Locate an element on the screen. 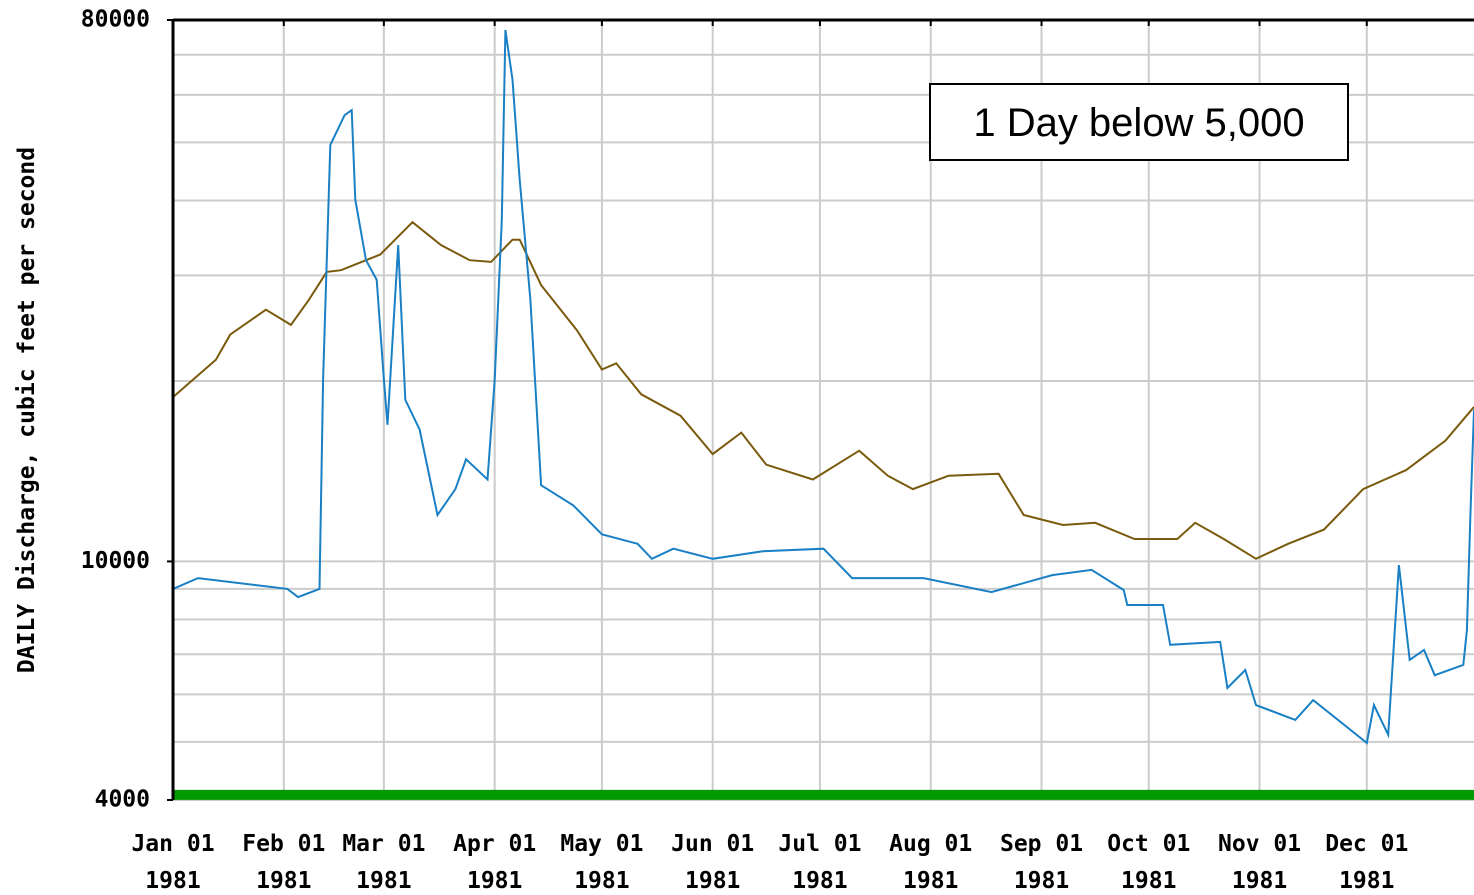 The width and height of the screenshot is (1474, 895). x-tick-label: Oct 01 is located at coordinates (1148, 844).